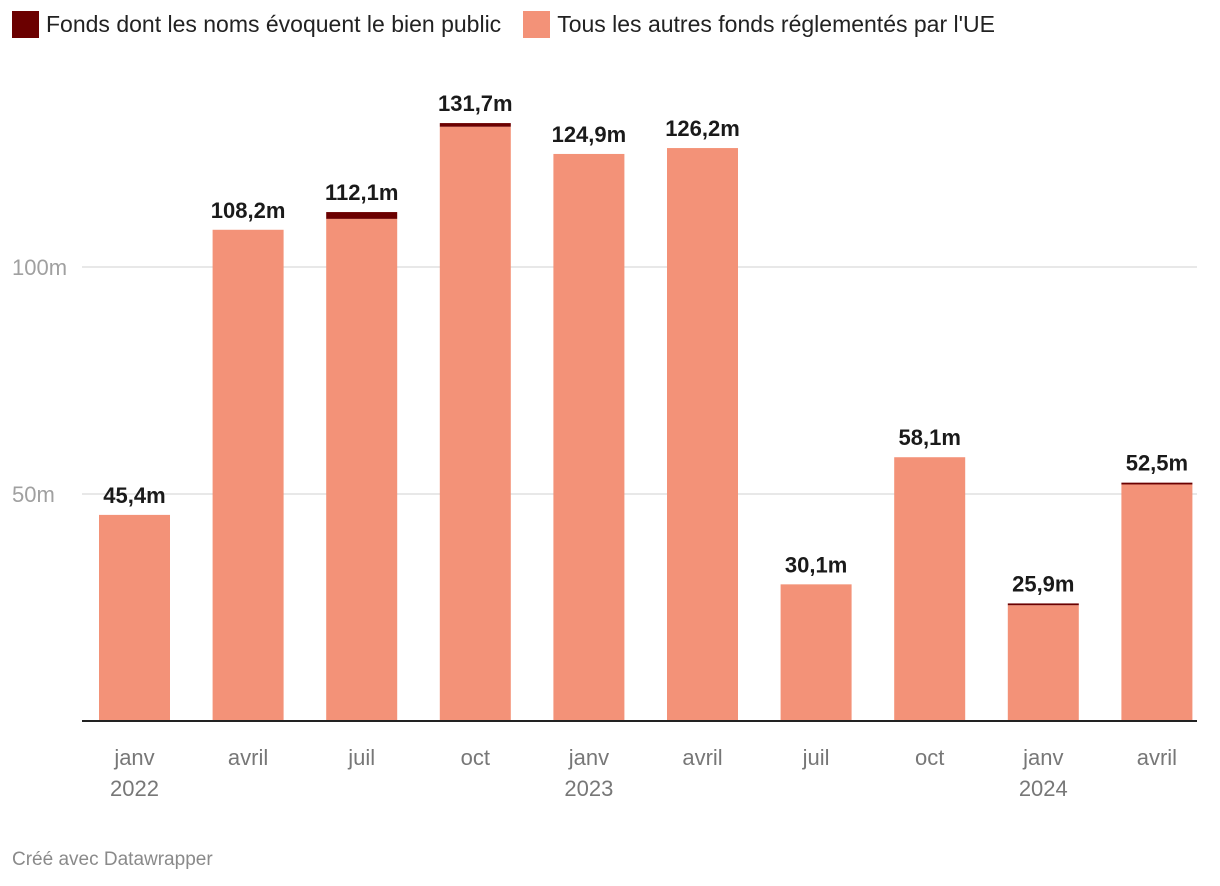 The image size is (1220, 886). I want to click on legend-swatch-other, so click(537, 24).